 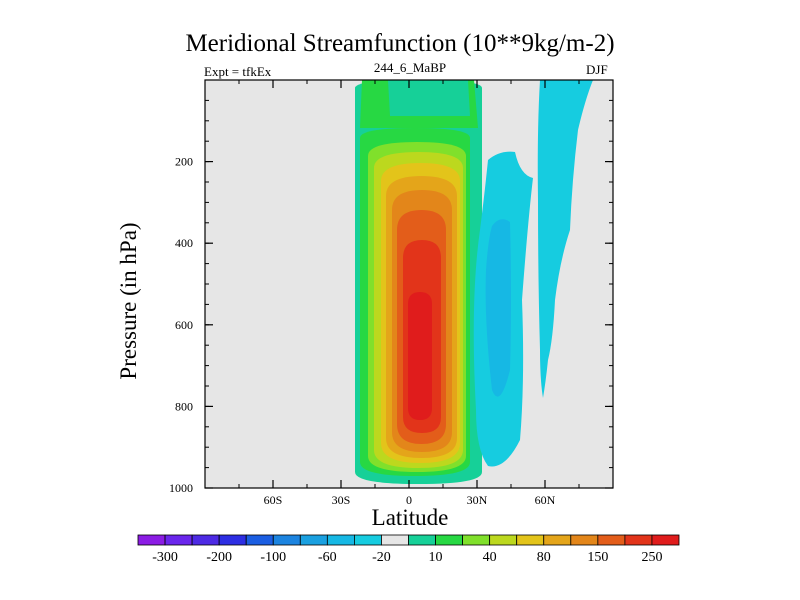 What do you see at coordinates (400, 43) in the screenshot?
I see `chart-title: Meridional Streamfunction (10**9kg/m-2)` at bounding box center [400, 43].